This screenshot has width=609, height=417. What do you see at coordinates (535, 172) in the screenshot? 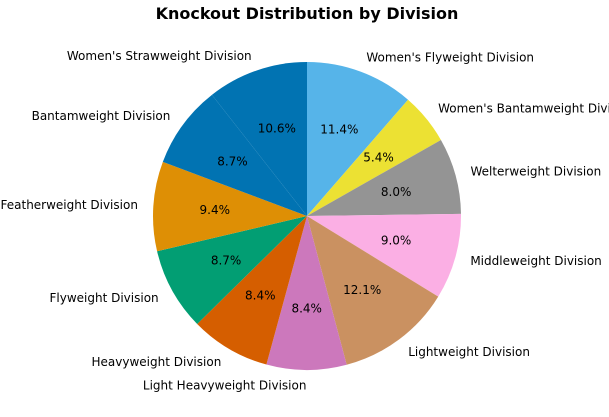
I see `category-label-welterweight-division: Welterweight Division` at bounding box center [535, 172].